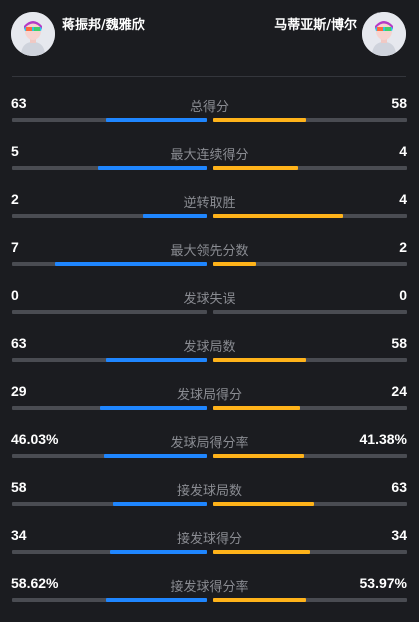 Image resolution: width=419 pixels, height=622 pixels. I want to click on stat-label: 最大连续得分, so click(209, 155).